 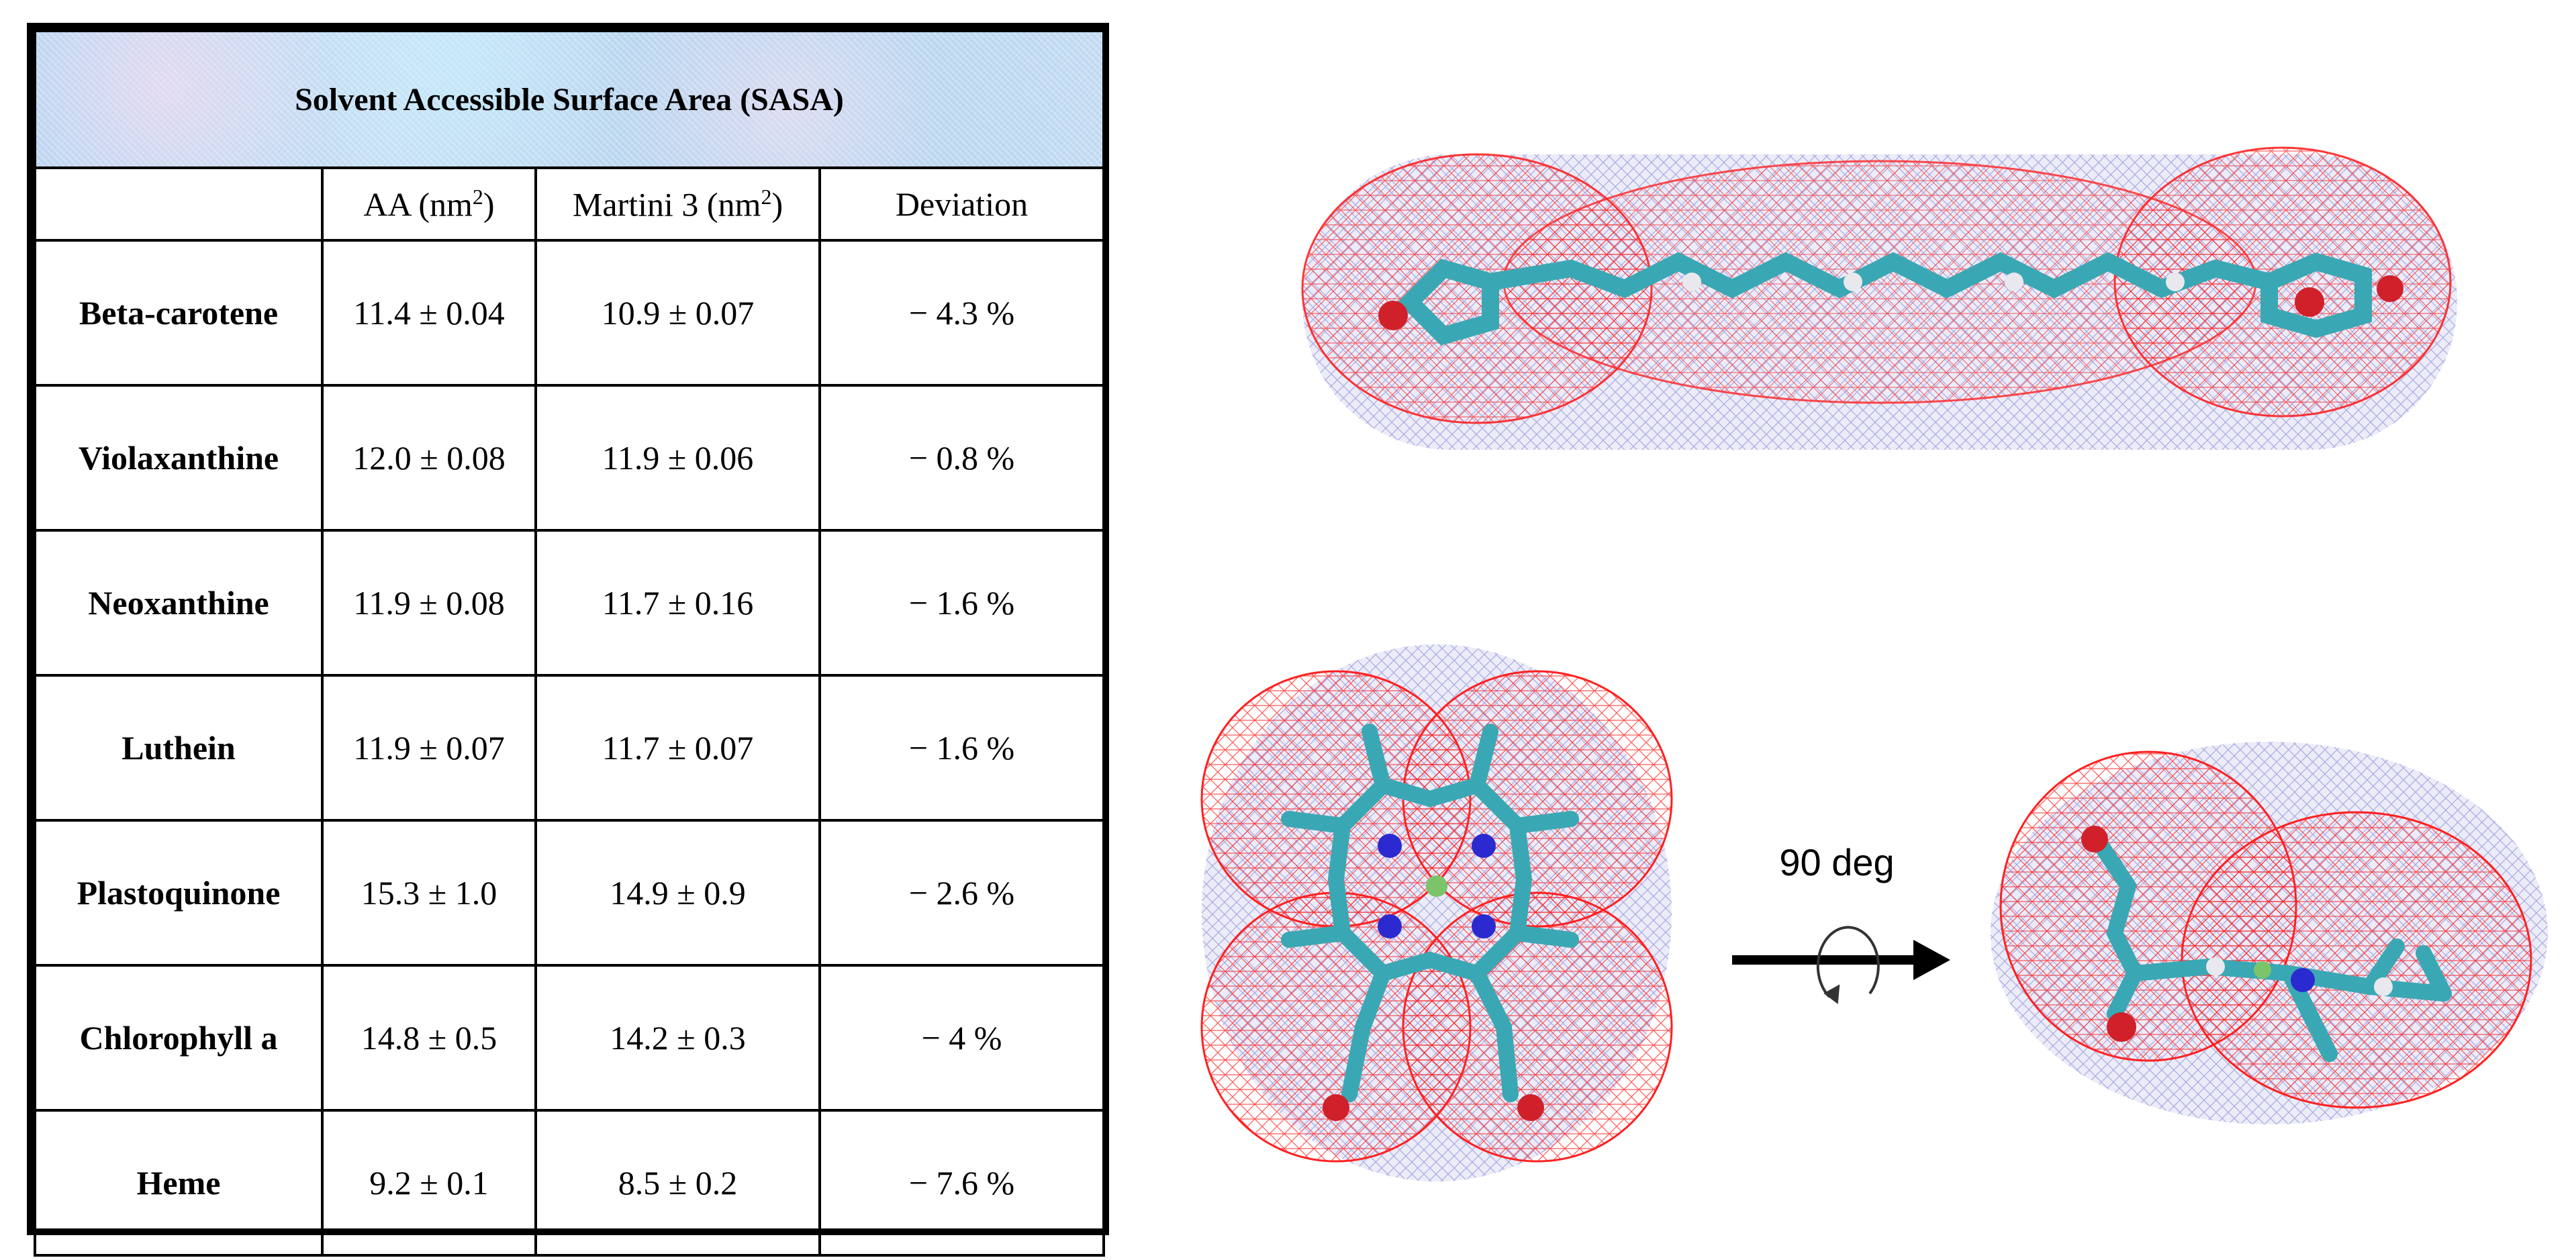 What do you see at coordinates (962, 893) in the screenshot?
I see `row-deviation: − 2.6 %` at bounding box center [962, 893].